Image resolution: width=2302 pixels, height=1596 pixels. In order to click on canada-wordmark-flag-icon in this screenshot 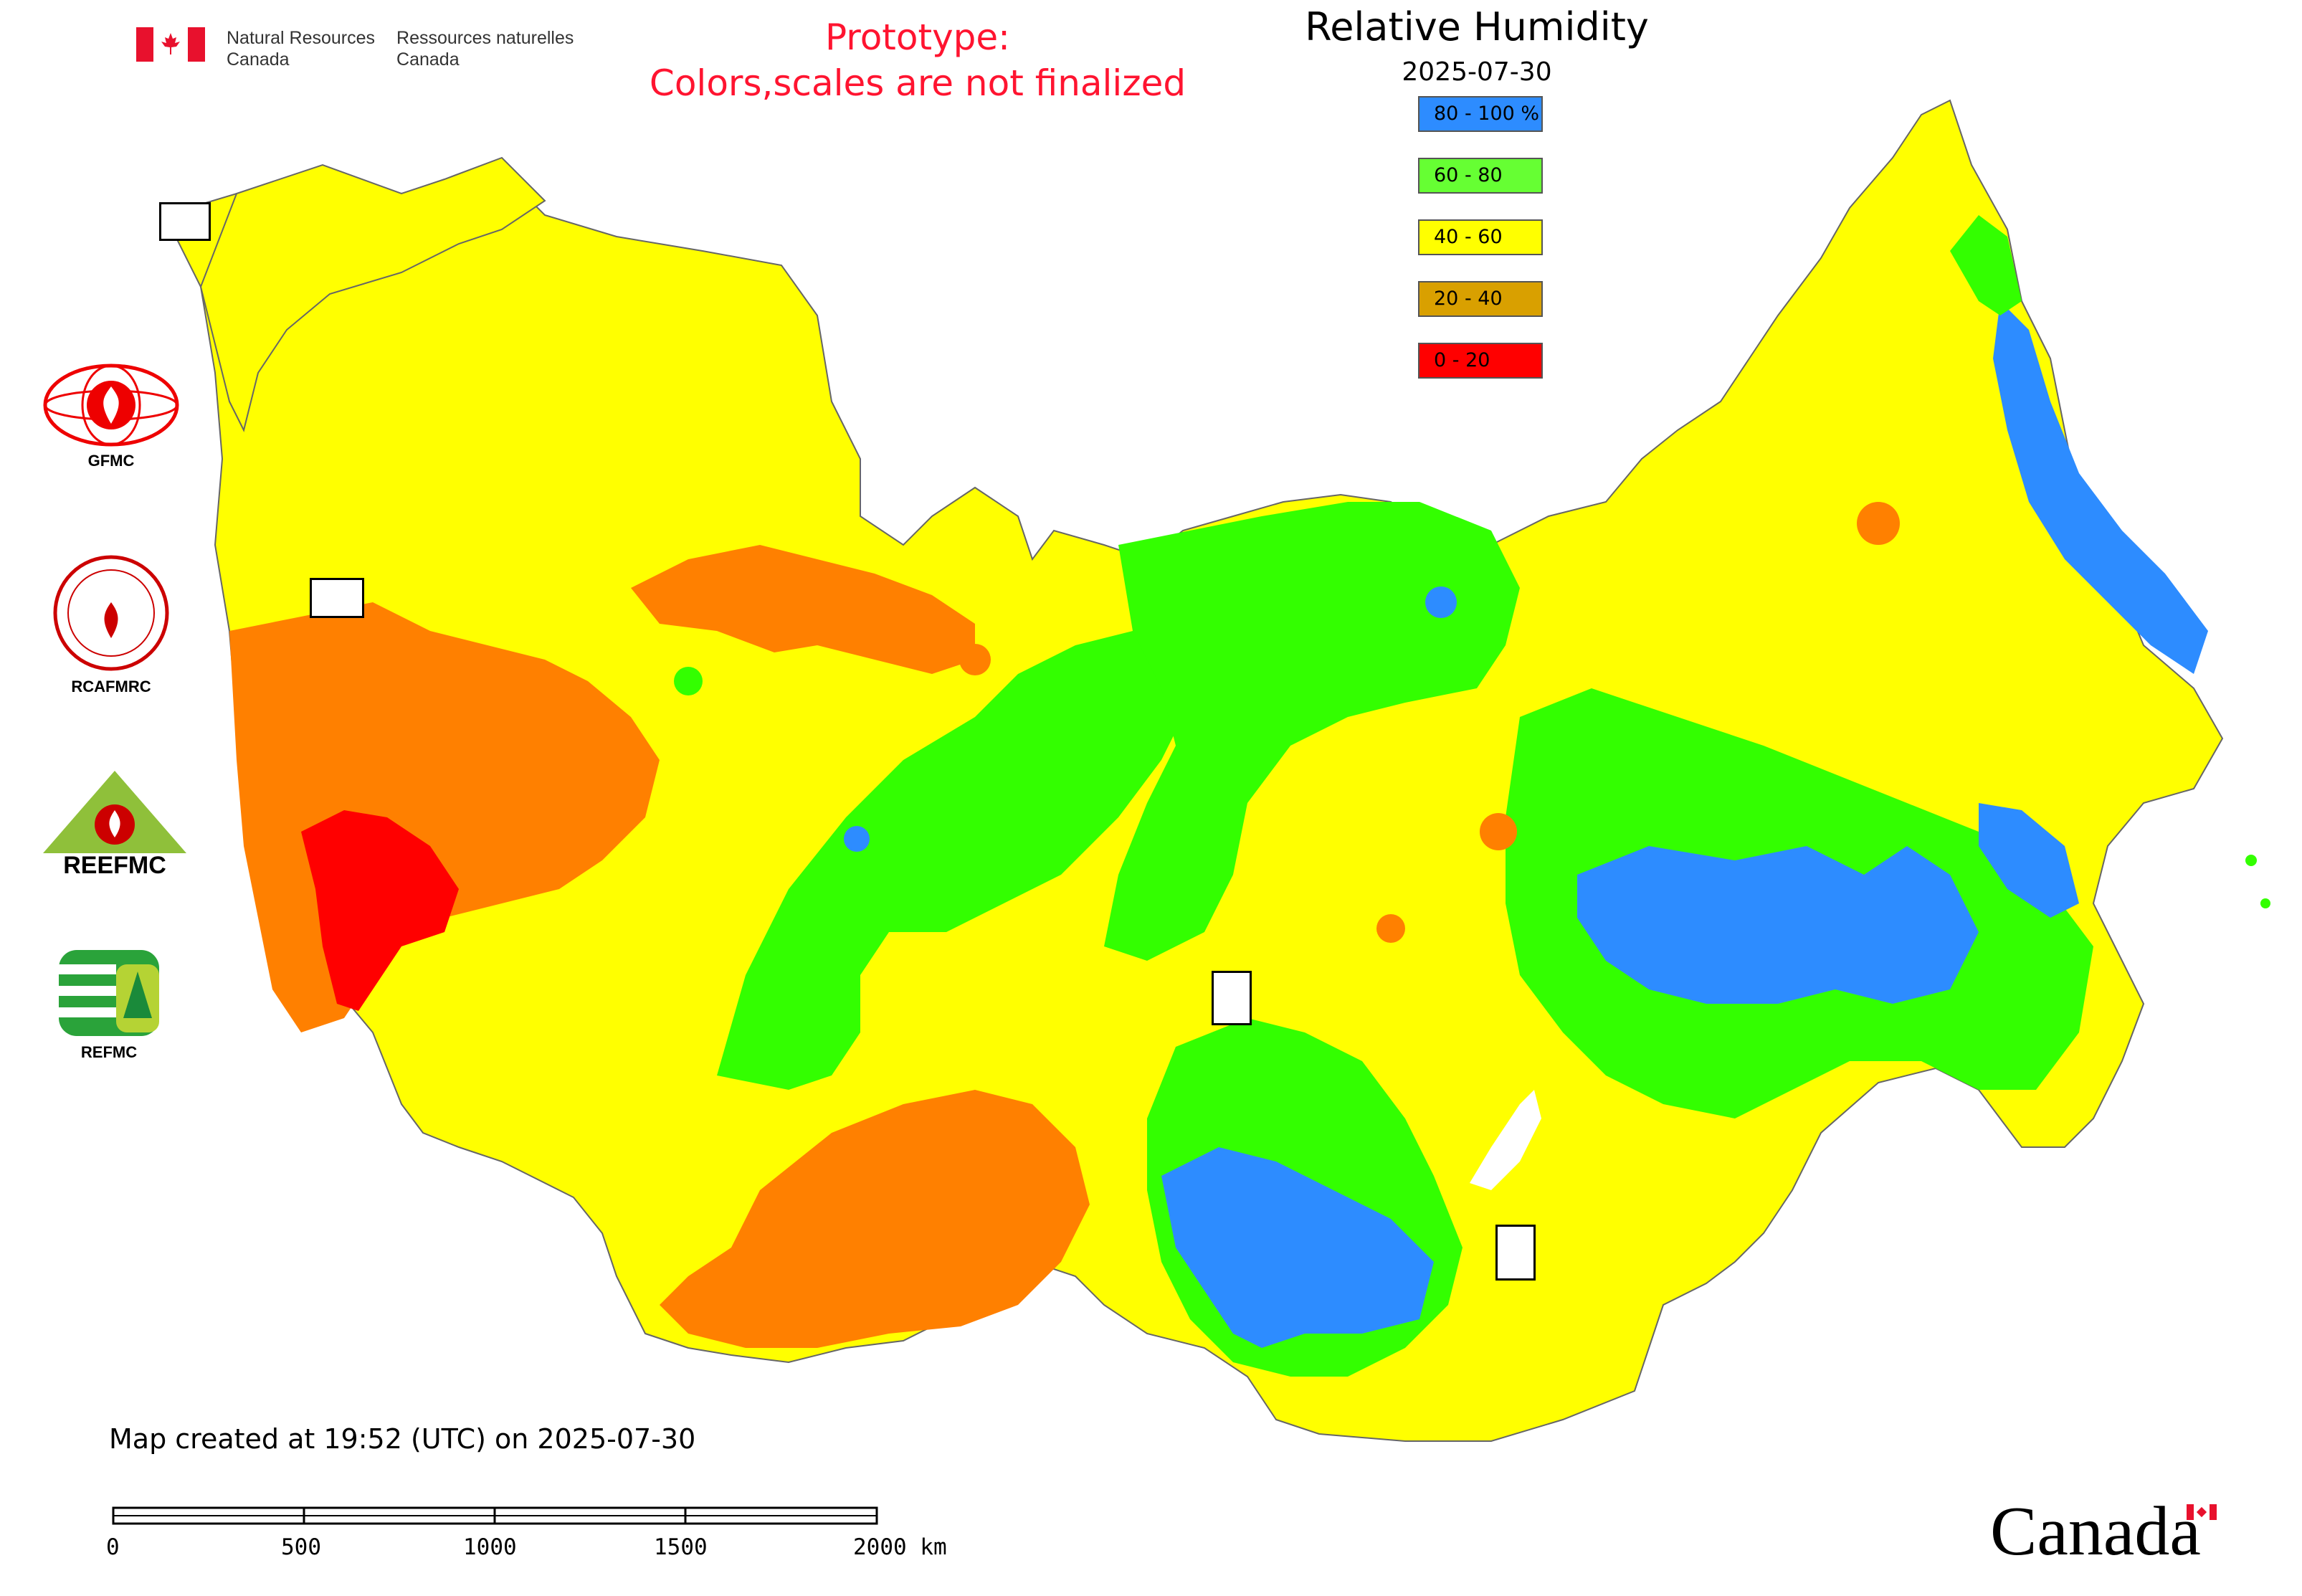, I will do `click(2202, 1512)`.